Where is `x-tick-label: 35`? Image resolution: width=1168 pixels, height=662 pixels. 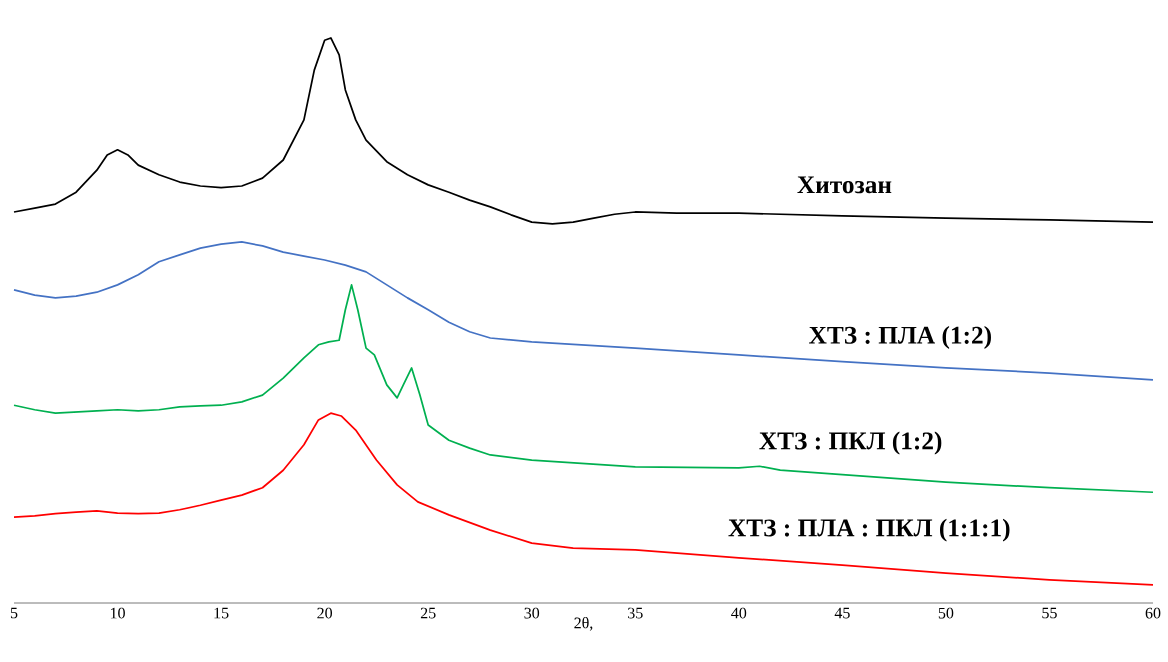
x-tick-label: 35 is located at coordinates (635, 613).